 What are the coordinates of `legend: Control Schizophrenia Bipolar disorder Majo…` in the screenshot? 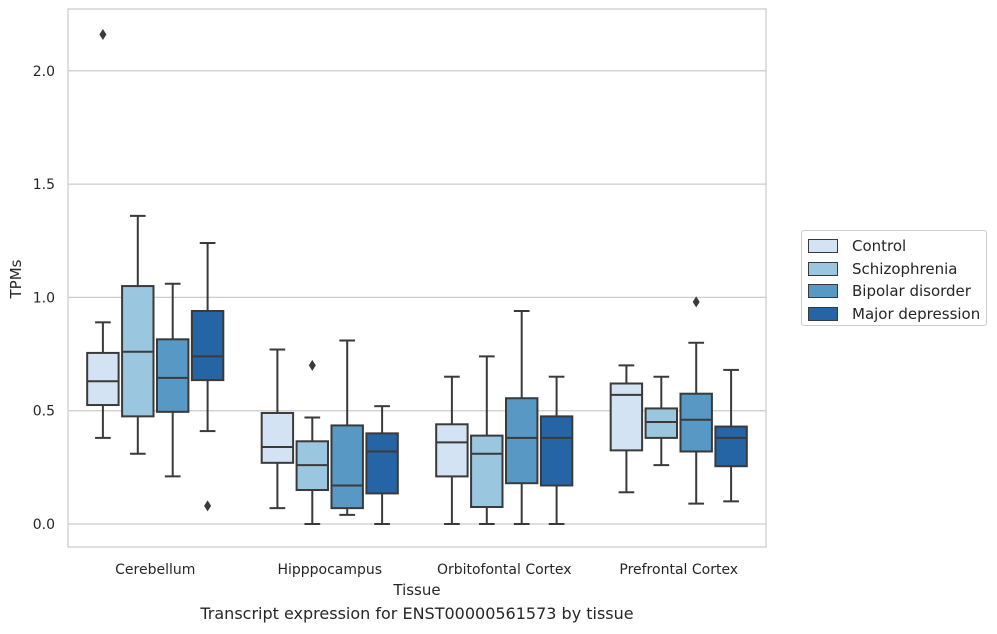 It's located at (894, 278).